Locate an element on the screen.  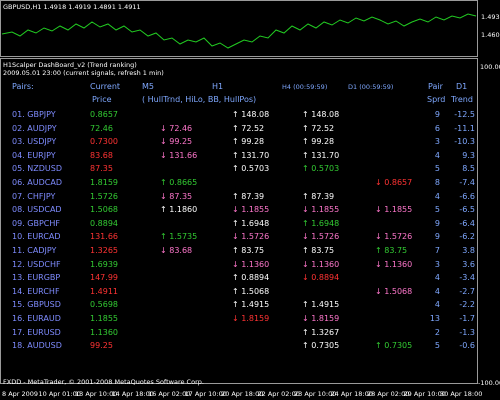
time-label: 28 Apr 02:00 is located at coordinates (388, 394).